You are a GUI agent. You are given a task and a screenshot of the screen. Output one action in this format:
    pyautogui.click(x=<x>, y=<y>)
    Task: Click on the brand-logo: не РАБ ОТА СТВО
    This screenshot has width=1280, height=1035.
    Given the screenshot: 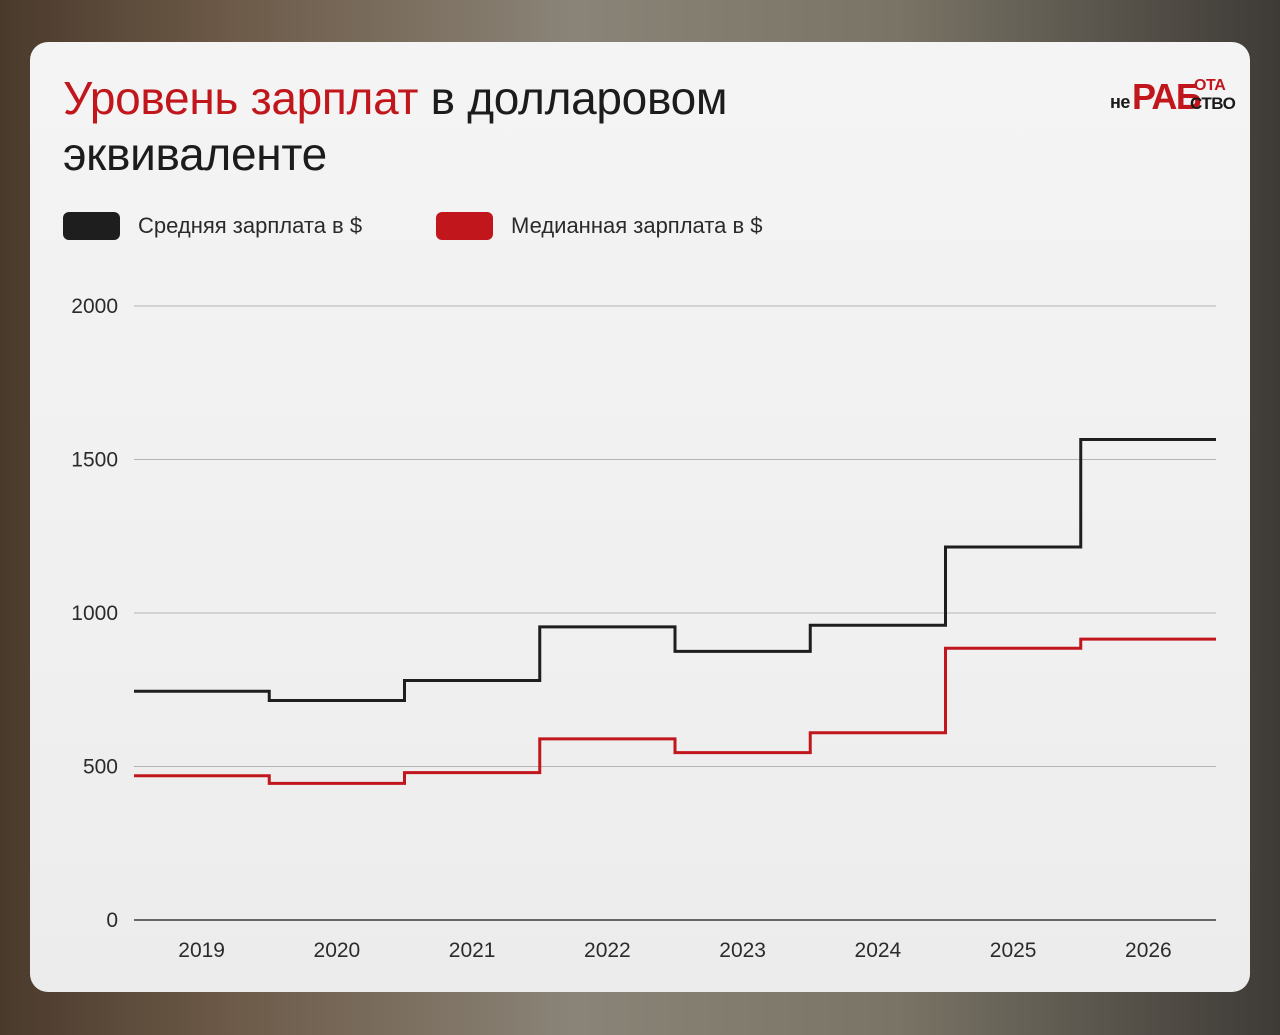 What is the action you would take?
    pyautogui.click(x=1173, y=97)
    